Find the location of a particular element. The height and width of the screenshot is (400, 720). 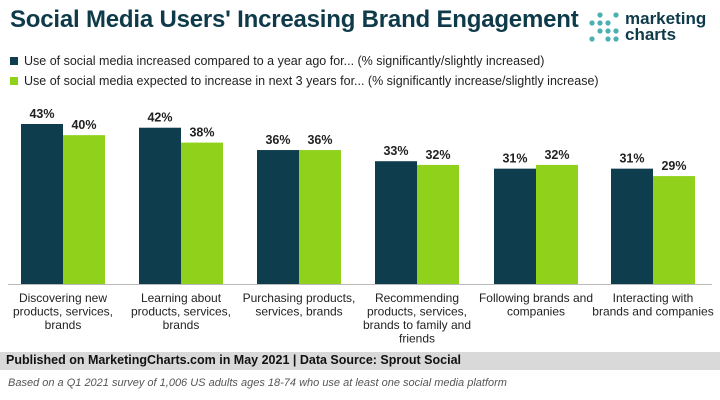

x-tick-label-1: Discovering new products, services, brands is located at coordinates (63, 311).